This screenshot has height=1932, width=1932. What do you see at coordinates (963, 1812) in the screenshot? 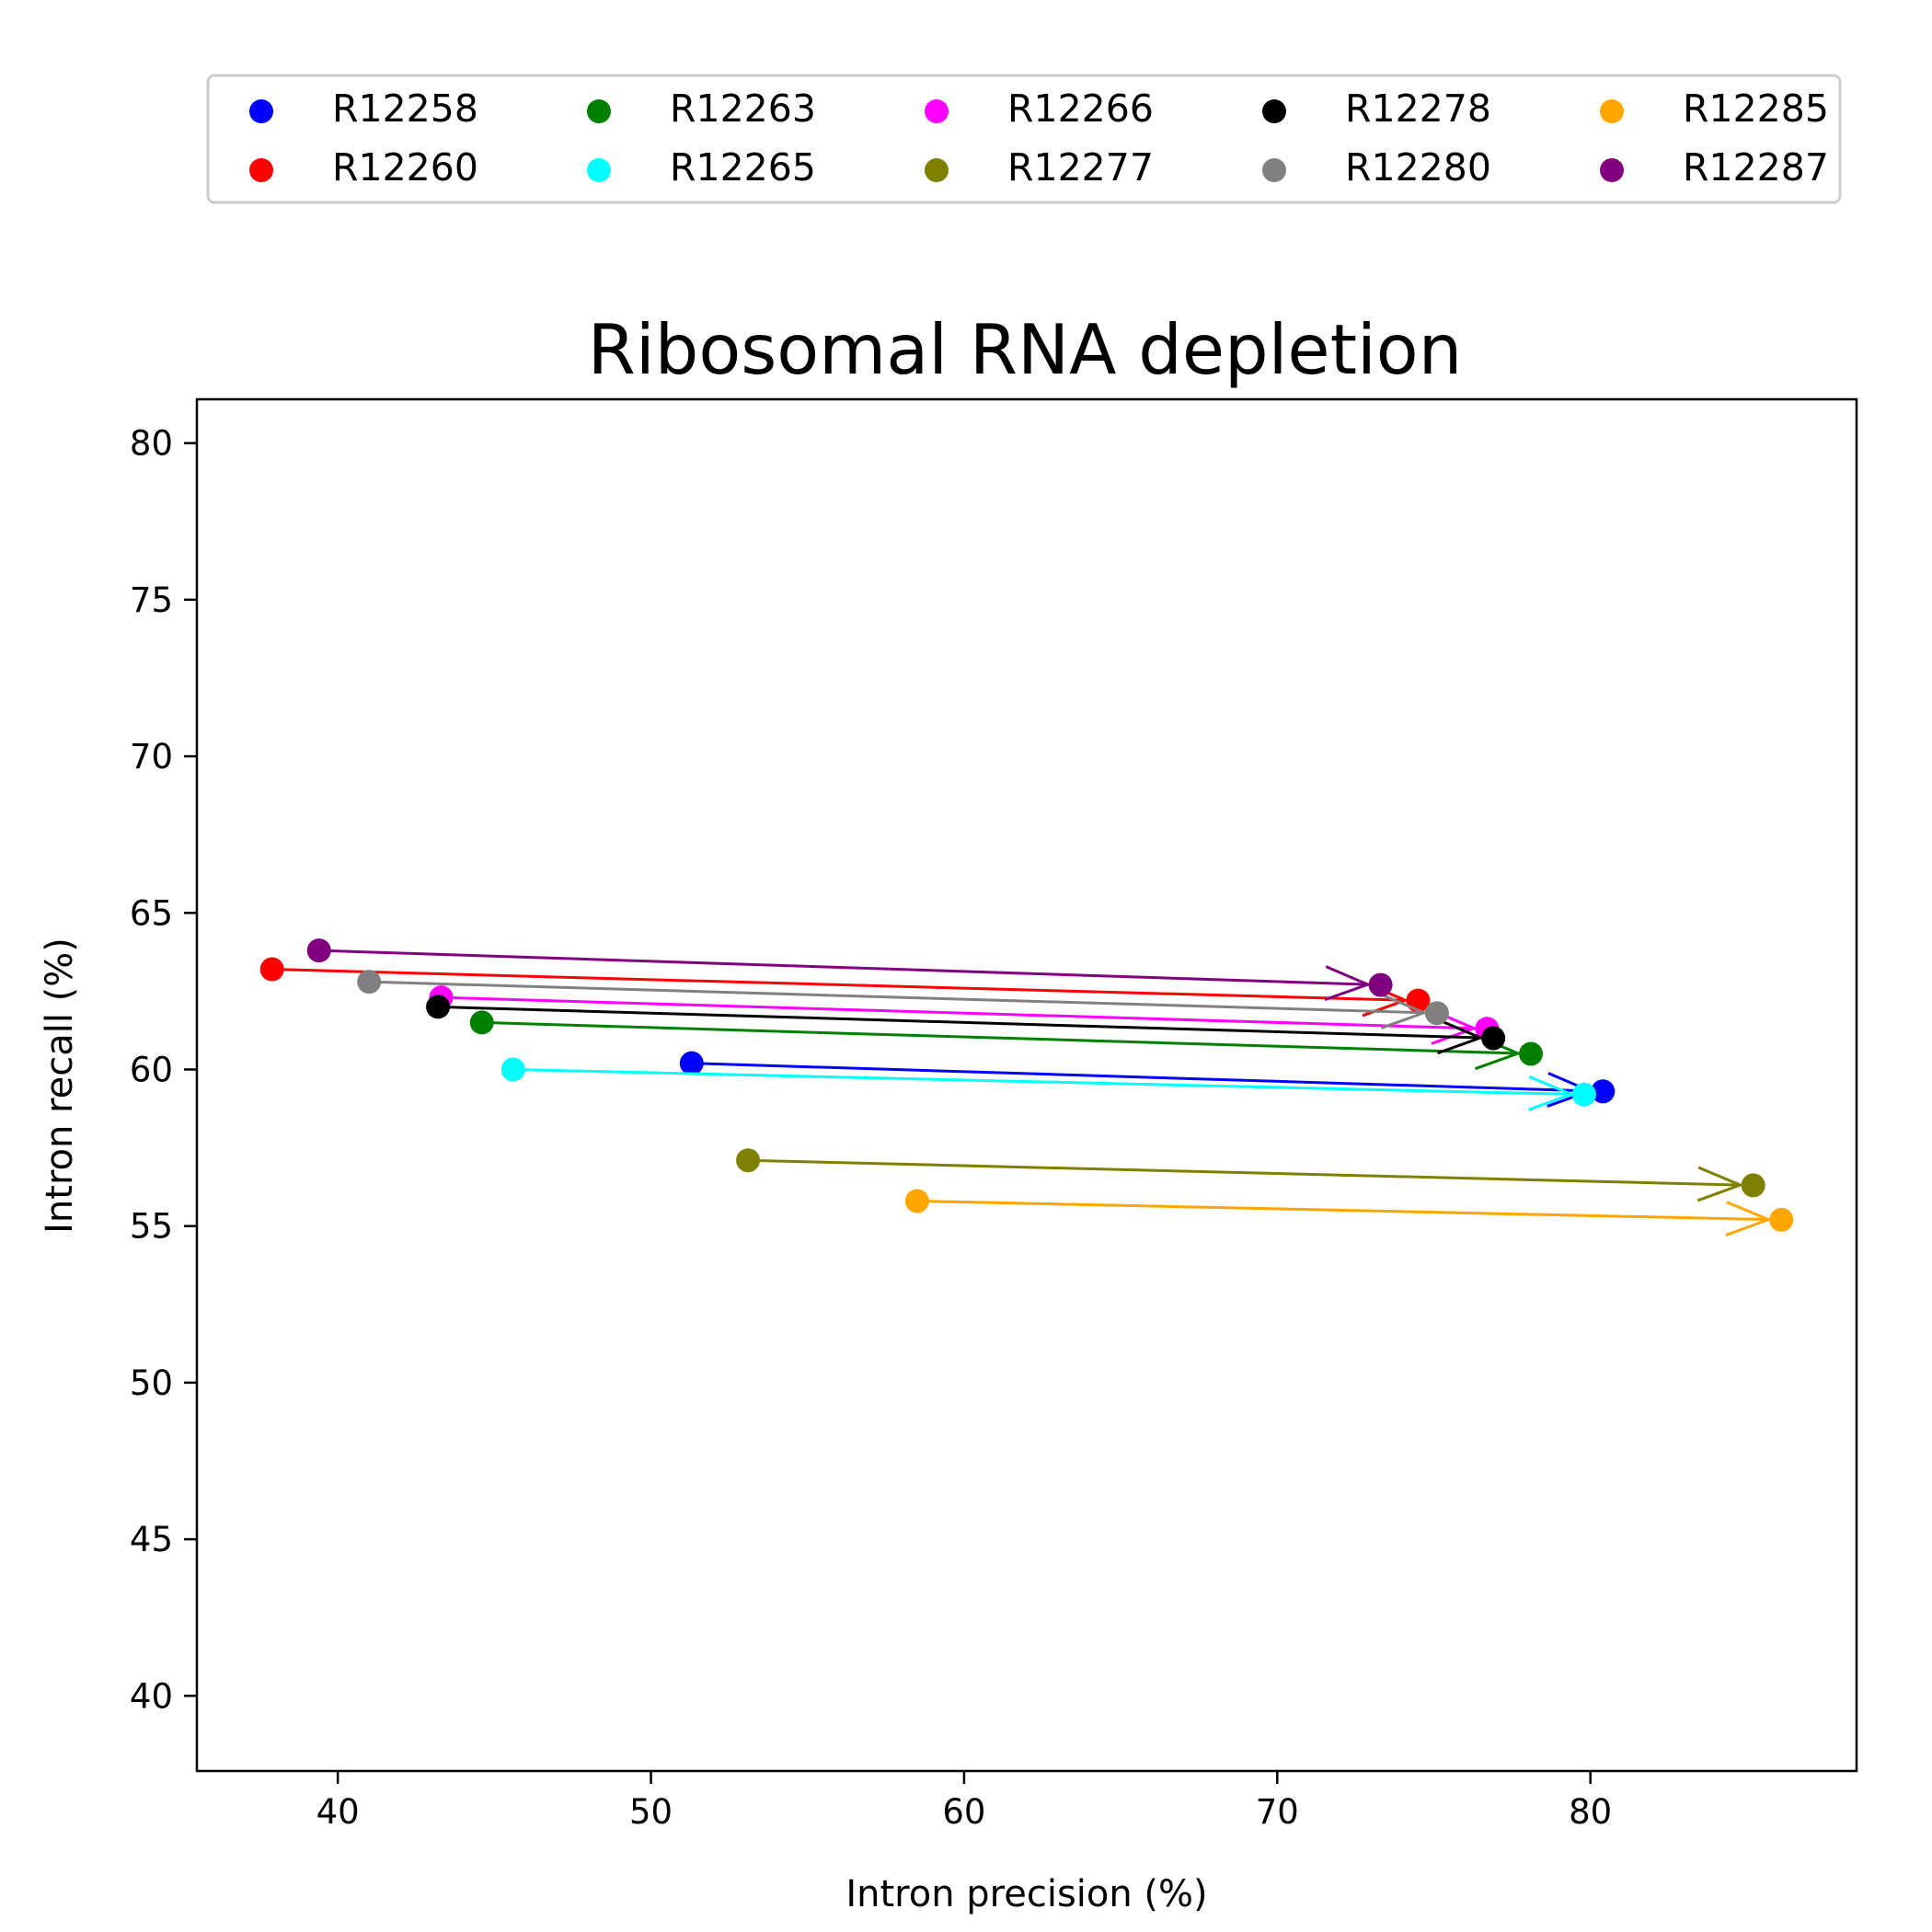
I see `x-tick-label: 60` at bounding box center [963, 1812].